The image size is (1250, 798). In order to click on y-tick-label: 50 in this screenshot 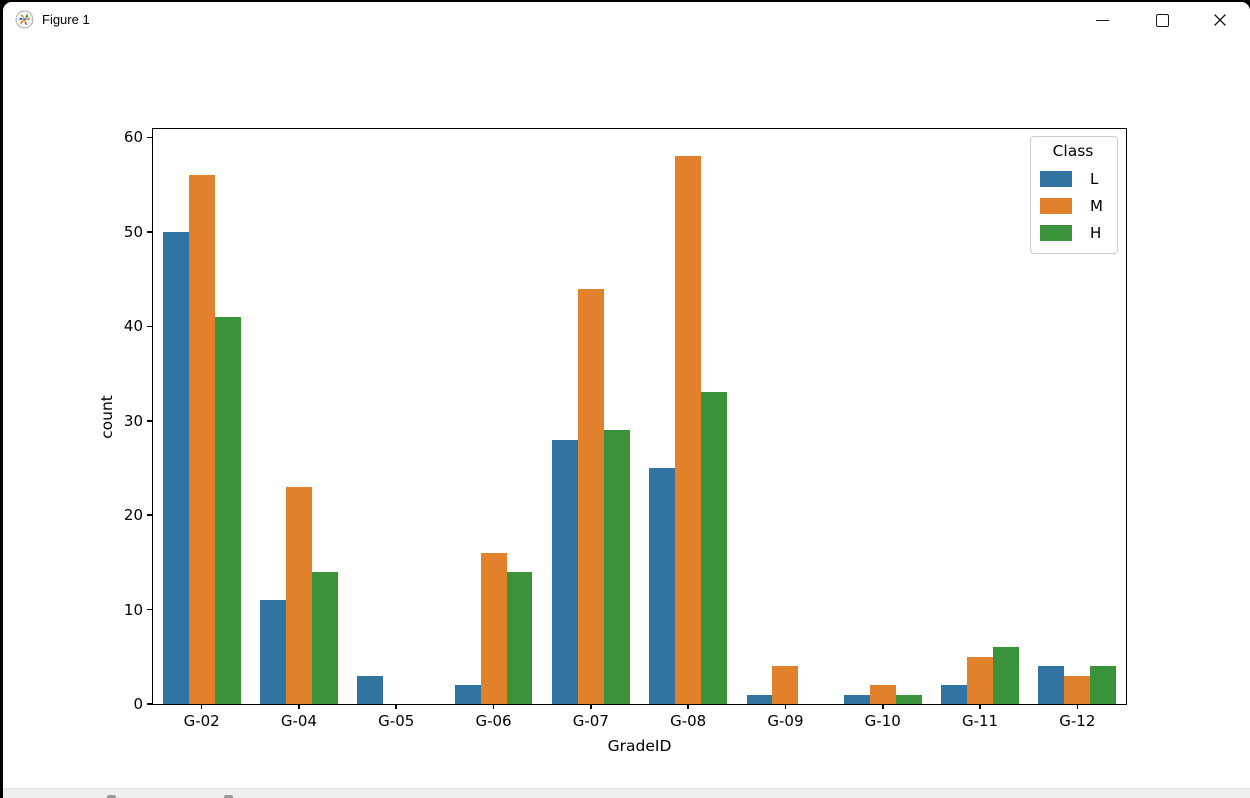, I will do `click(133, 231)`.